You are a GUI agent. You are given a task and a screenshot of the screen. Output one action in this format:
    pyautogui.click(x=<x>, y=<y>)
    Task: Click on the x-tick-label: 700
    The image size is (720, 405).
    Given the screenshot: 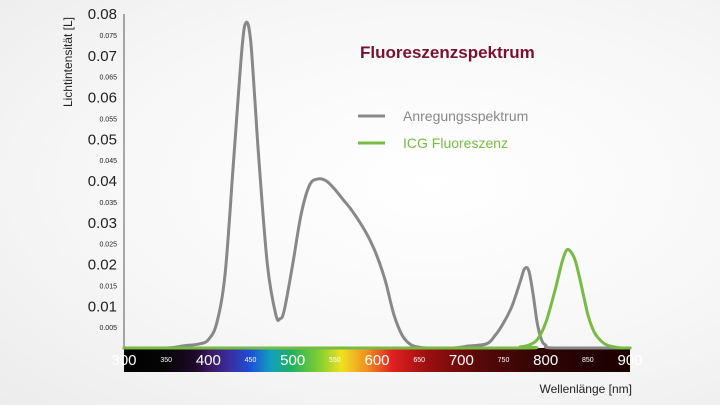 What is the action you would take?
    pyautogui.click(x=461, y=360)
    